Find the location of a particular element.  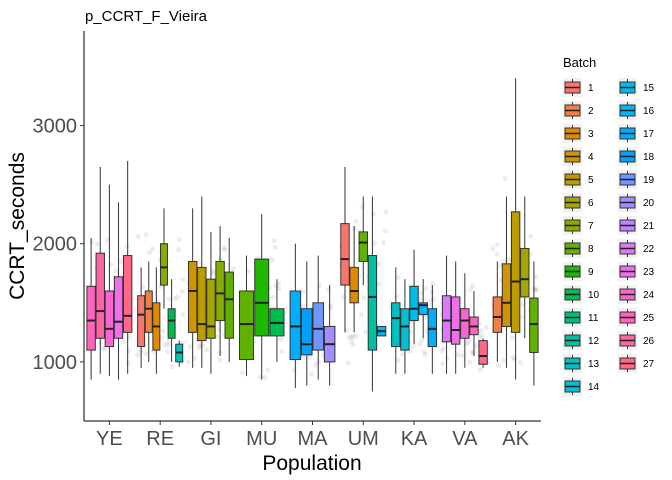

legend-label: 26 is located at coordinates (649, 341).